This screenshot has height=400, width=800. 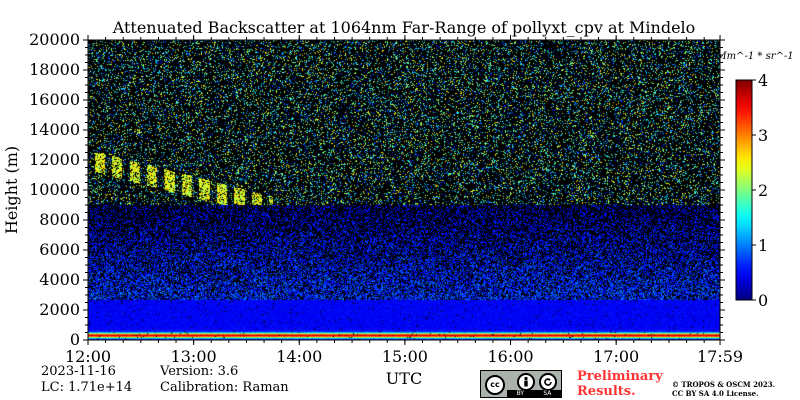 What do you see at coordinates (724, 384) in the screenshot?
I see `copyright-line-1: © TROPOS & OSCM 2023.` at bounding box center [724, 384].